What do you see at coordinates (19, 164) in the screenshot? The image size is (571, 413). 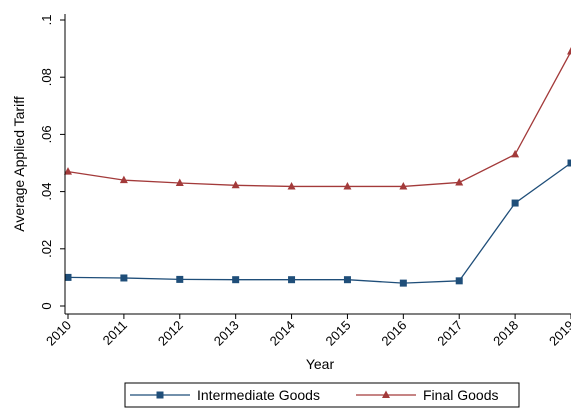 I see `y-axis-label: Average Applied Tariff` at bounding box center [19, 164].